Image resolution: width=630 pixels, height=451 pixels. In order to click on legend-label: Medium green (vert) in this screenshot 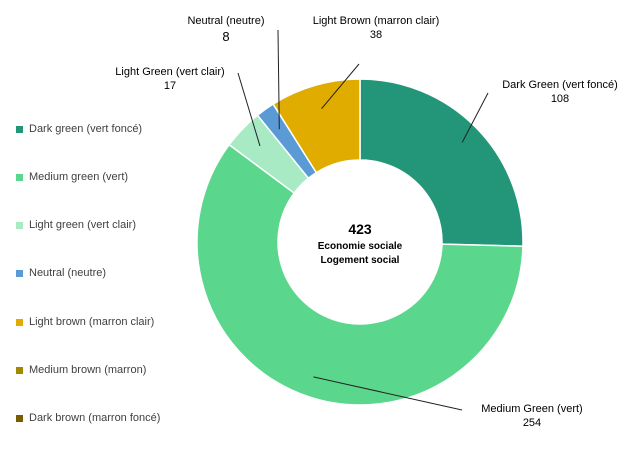, I will do `click(79, 177)`.